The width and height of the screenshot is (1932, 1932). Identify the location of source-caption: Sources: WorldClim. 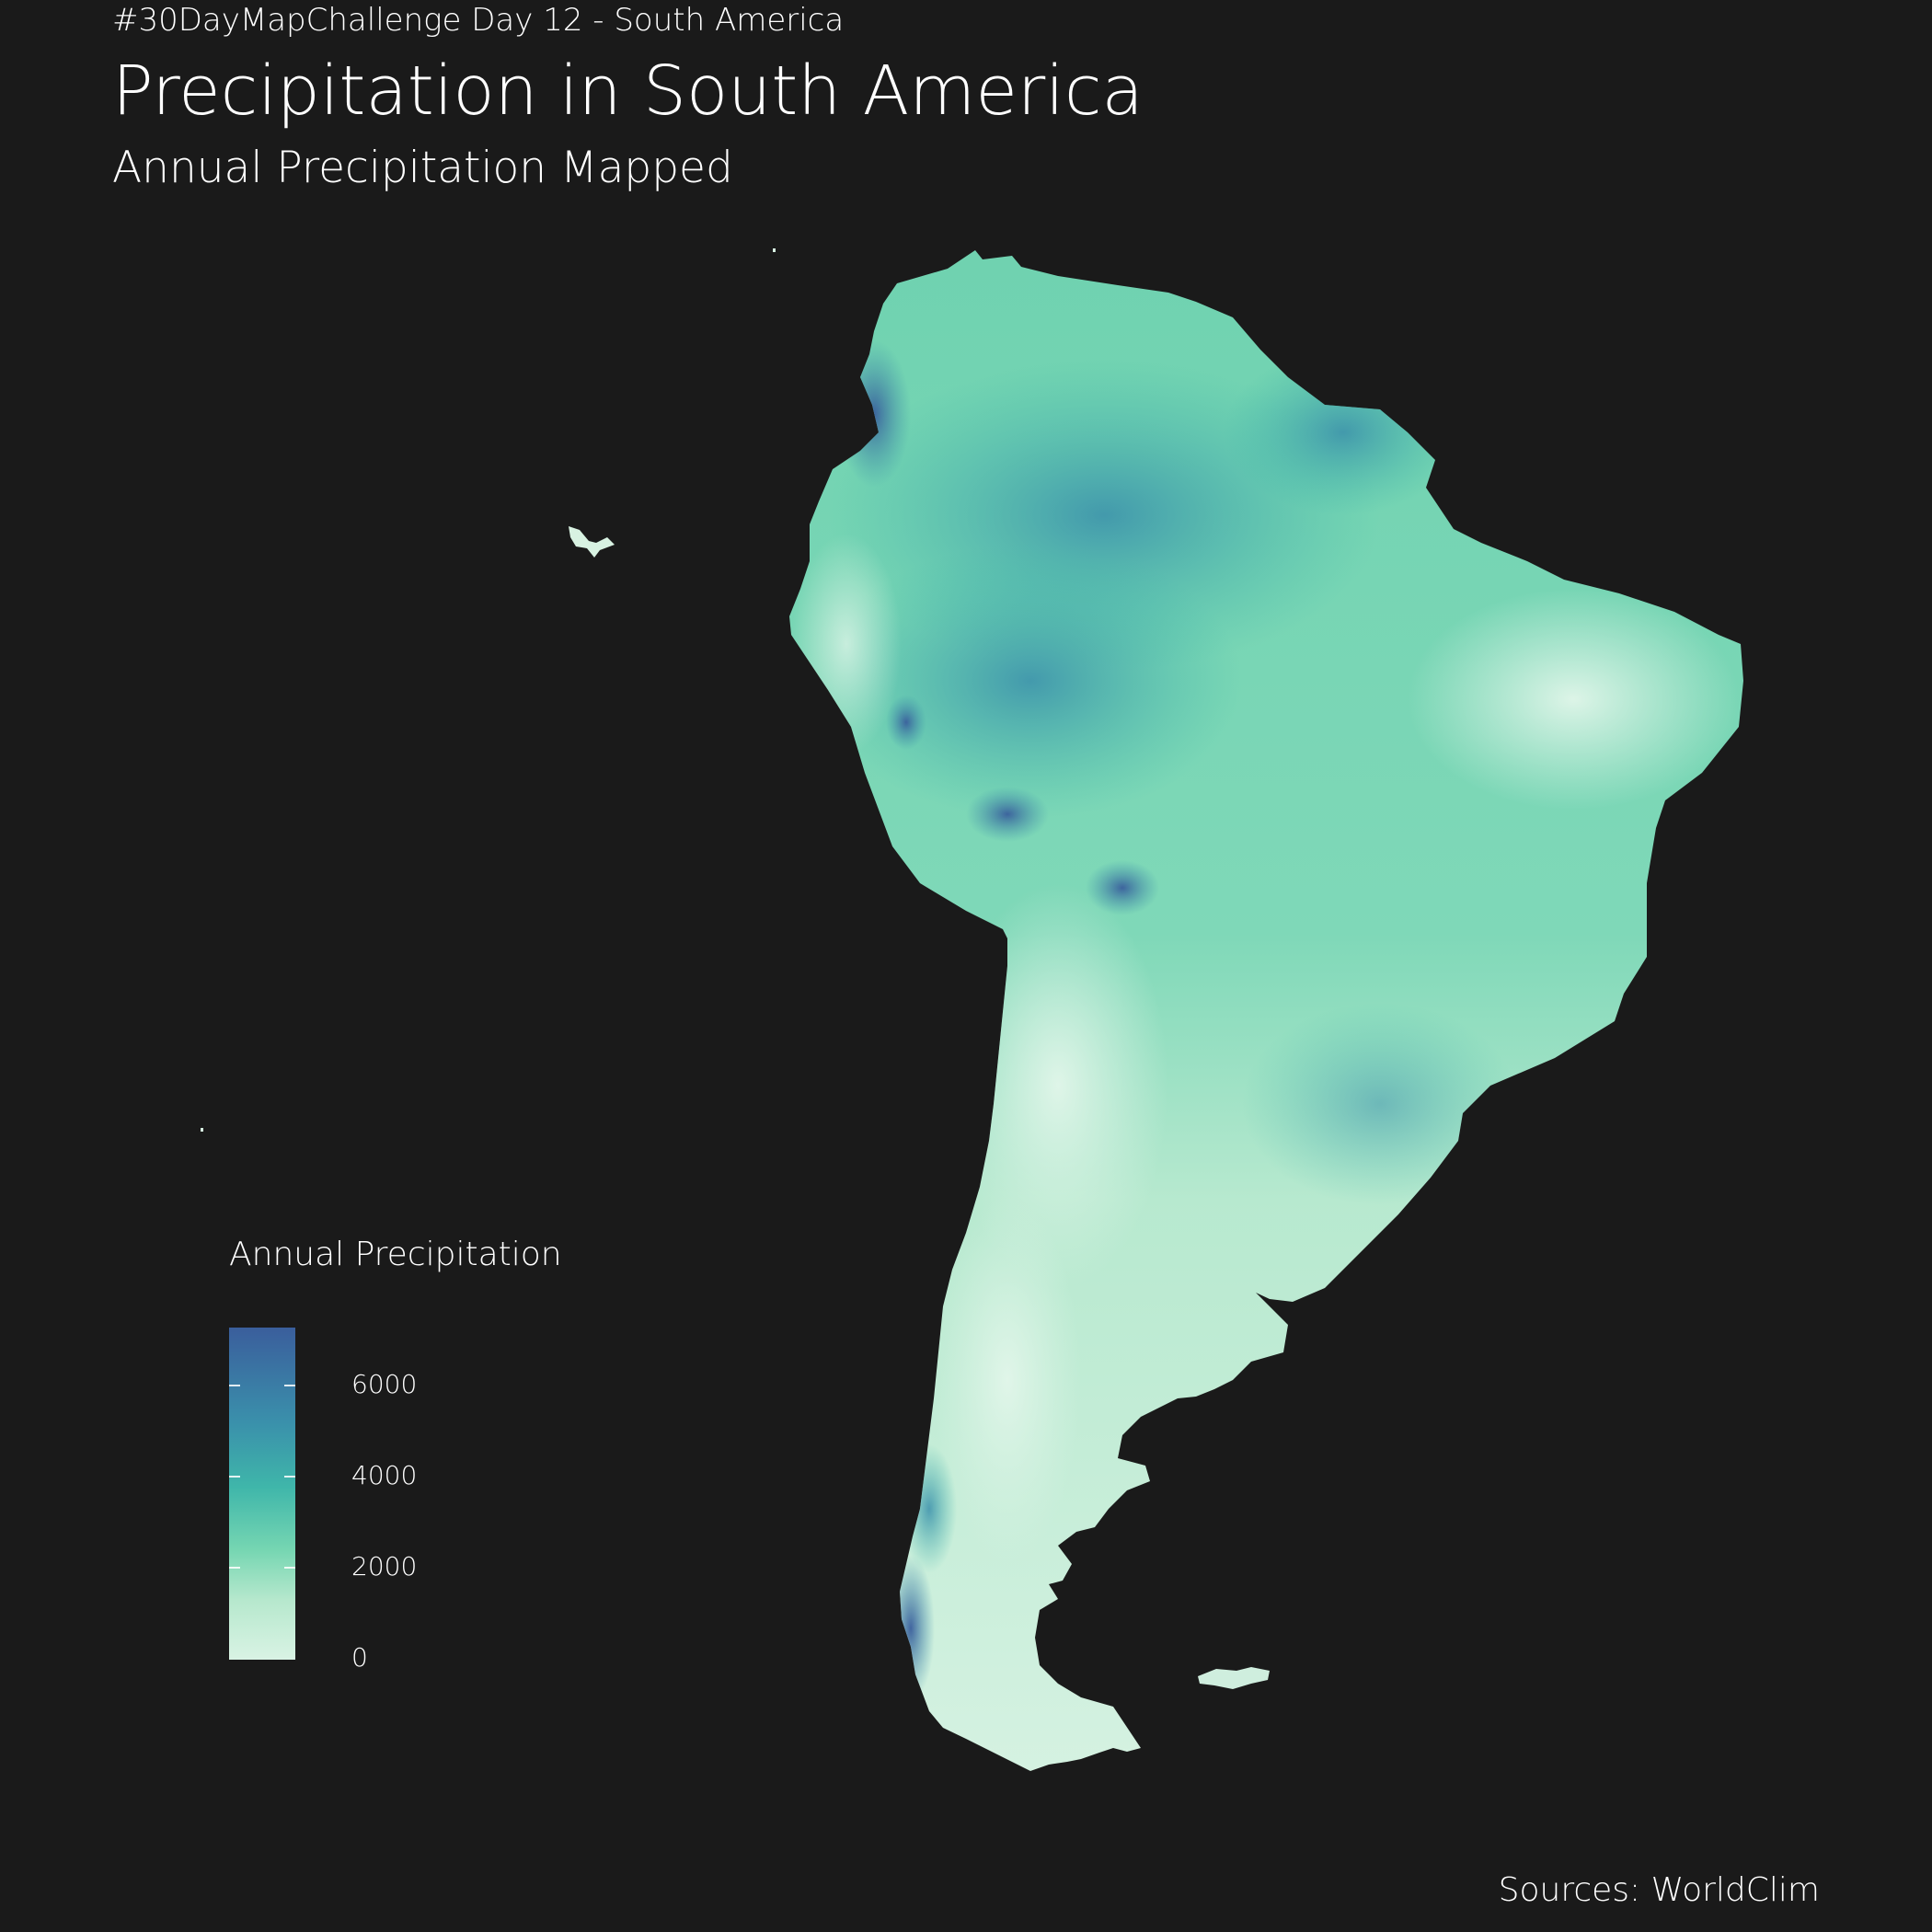
(1659, 1890).